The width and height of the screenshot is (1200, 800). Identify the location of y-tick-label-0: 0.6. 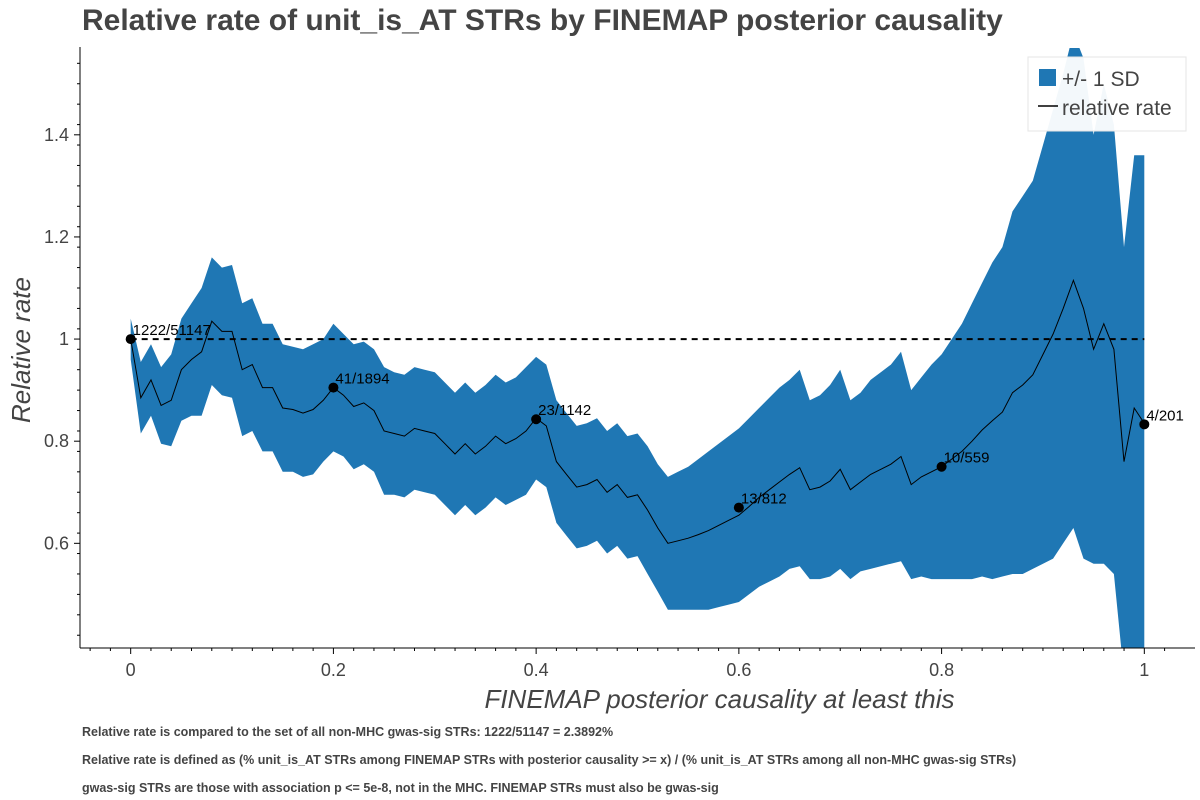
(56, 543).